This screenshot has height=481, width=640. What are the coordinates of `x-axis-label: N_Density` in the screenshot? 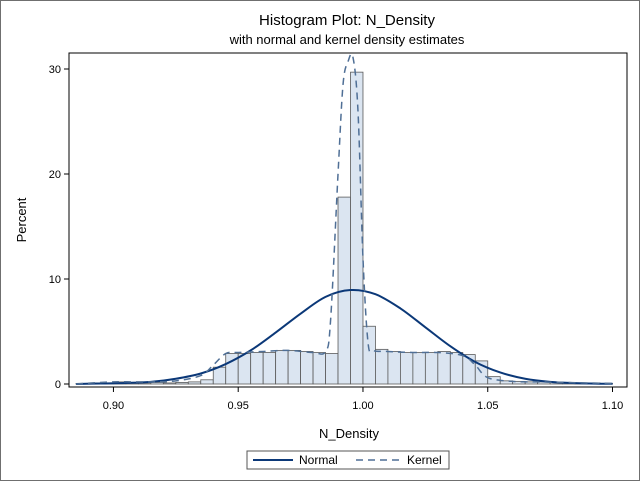 It's located at (349, 433).